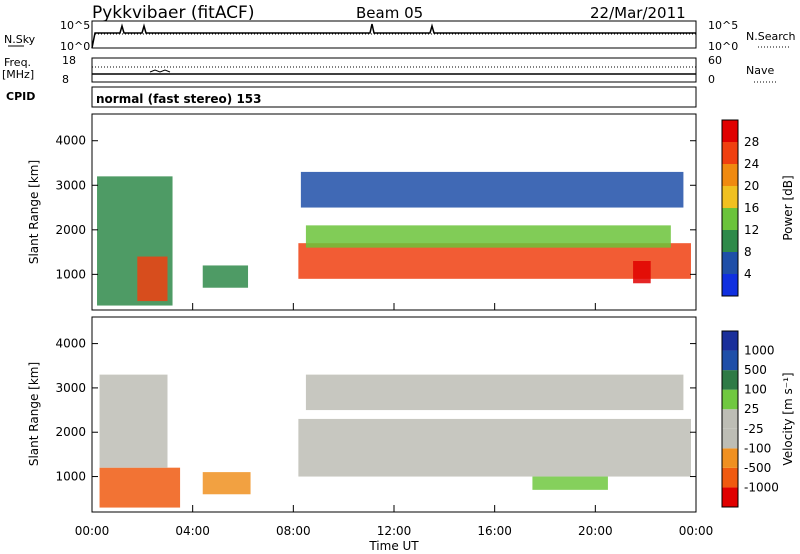 The height and width of the screenshot is (554, 800). What do you see at coordinates (70, 388) in the screenshot?
I see `vel-ytick-label-2: 3000` at bounding box center [70, 388].